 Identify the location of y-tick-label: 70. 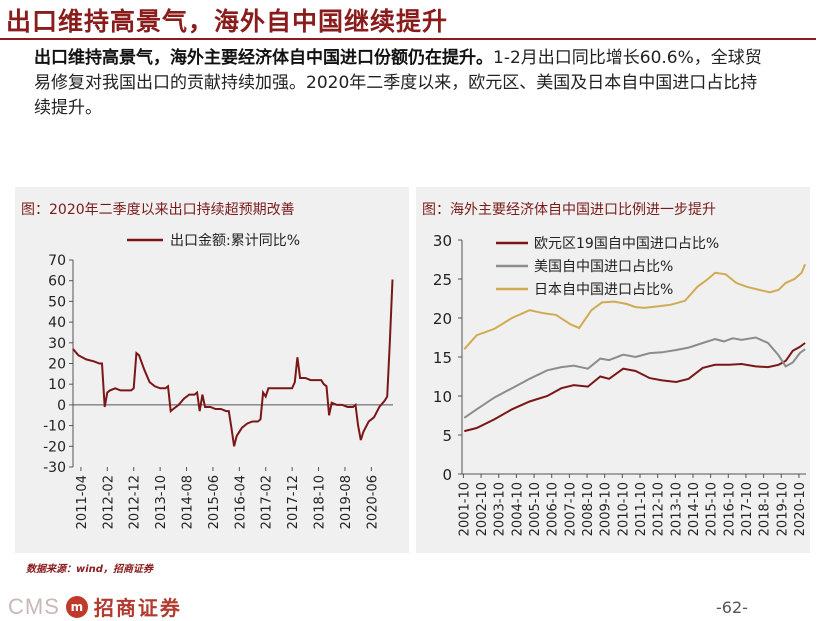
(57, 261).